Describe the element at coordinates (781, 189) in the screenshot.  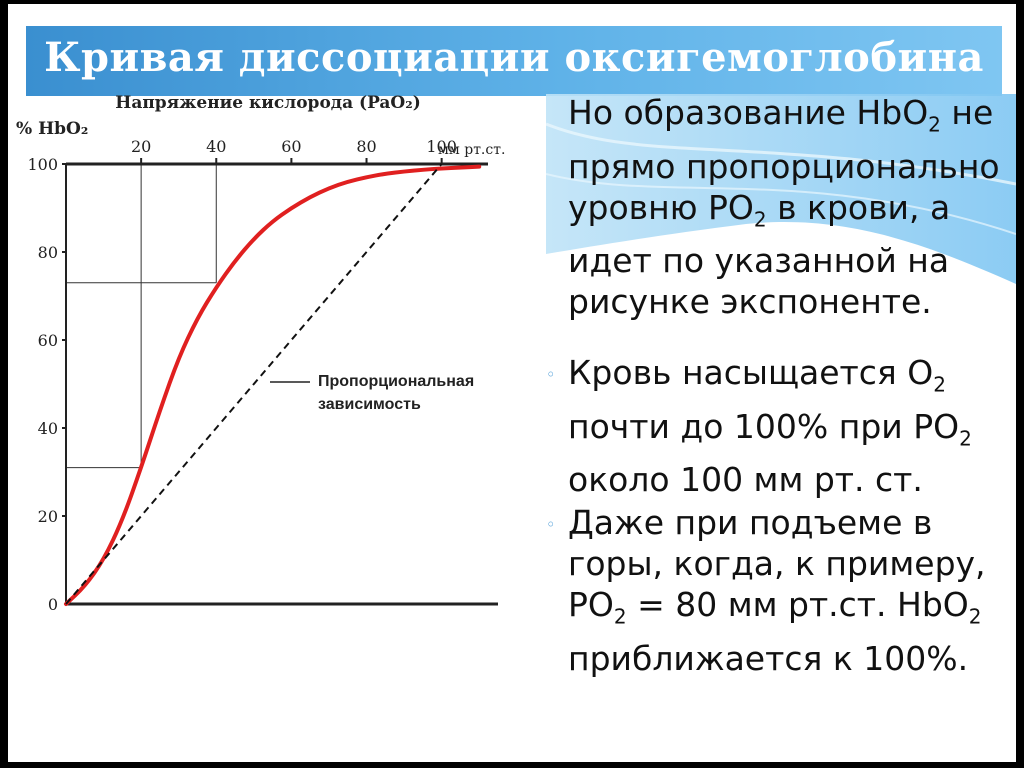
I see `decorative-wave-background` at that location.